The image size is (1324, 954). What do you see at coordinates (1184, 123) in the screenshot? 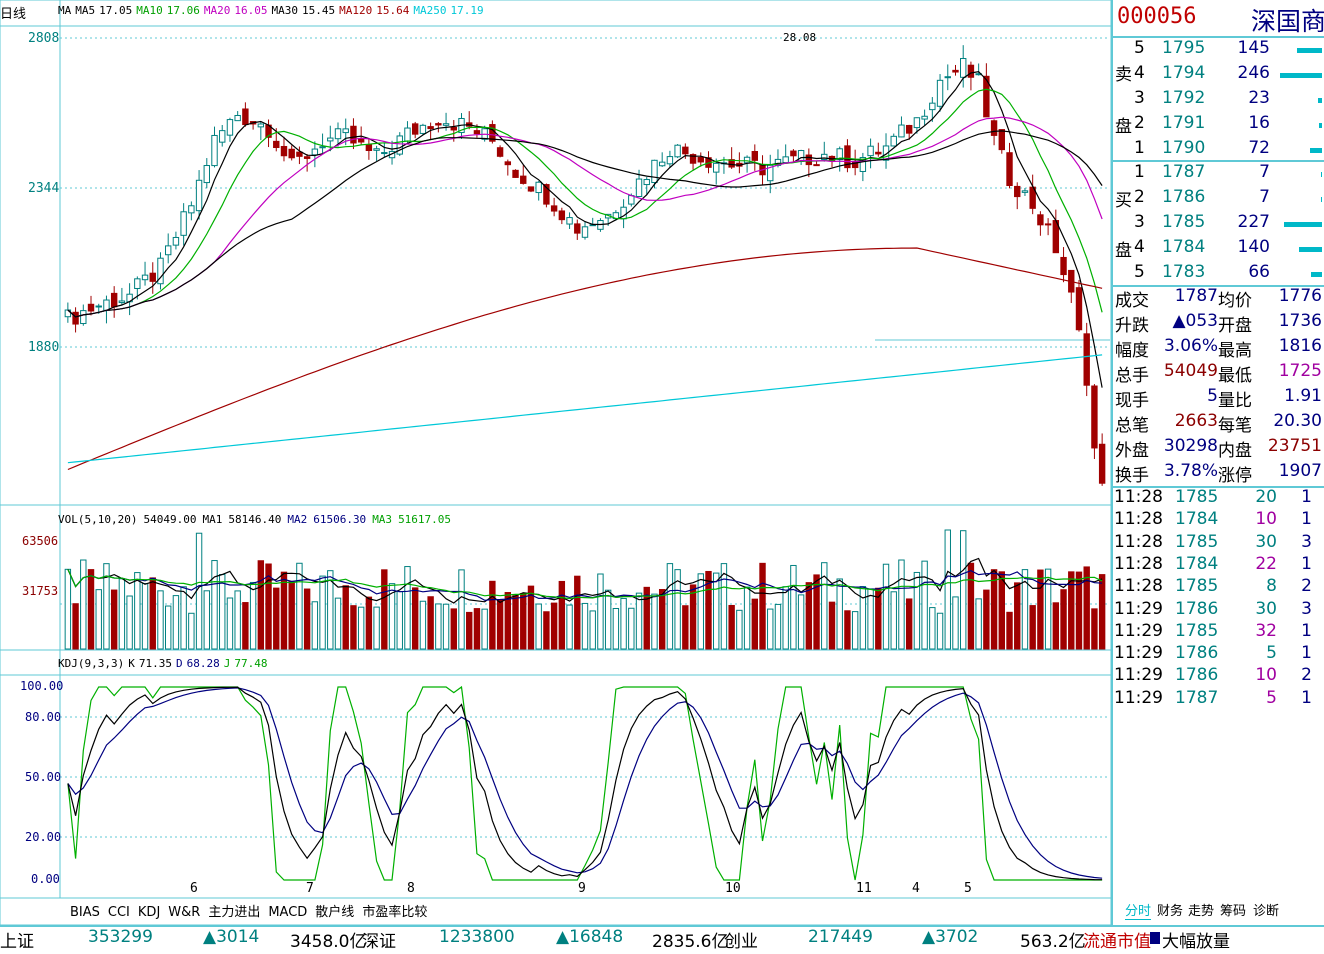
I see `sell-price: 1791` at bounding box center [1184, 123].